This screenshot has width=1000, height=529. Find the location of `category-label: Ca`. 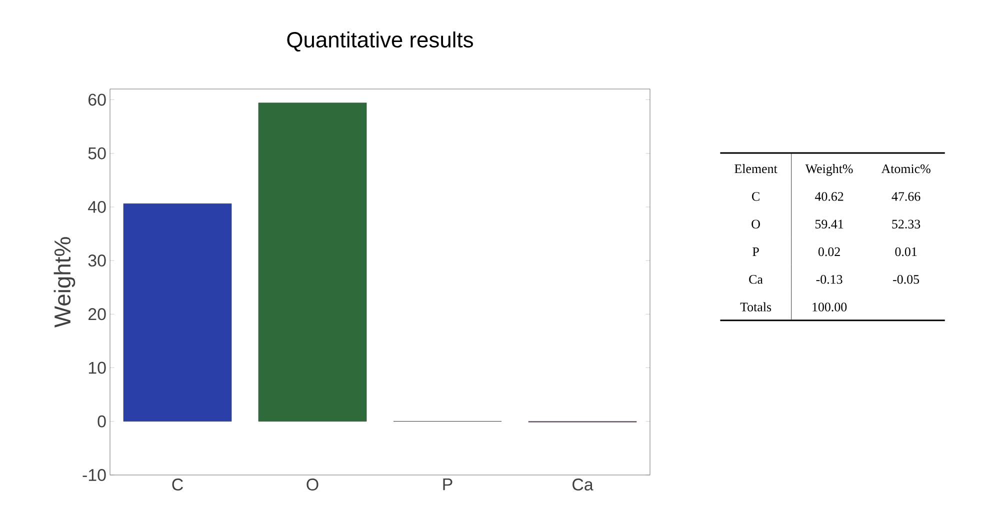

category-label: Ca is located at coordinates (756, 279).